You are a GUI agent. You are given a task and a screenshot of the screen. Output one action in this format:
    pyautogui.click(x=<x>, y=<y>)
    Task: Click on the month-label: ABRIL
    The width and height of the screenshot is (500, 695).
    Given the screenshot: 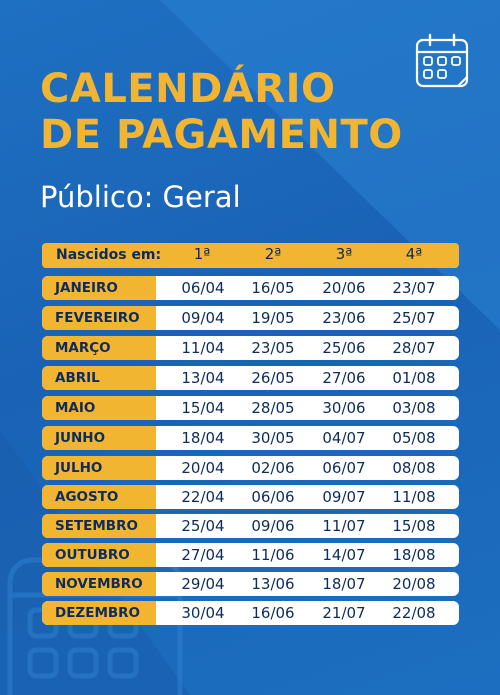 What is the action you would take?
    pyautogui.click(x=99, y=378)
    